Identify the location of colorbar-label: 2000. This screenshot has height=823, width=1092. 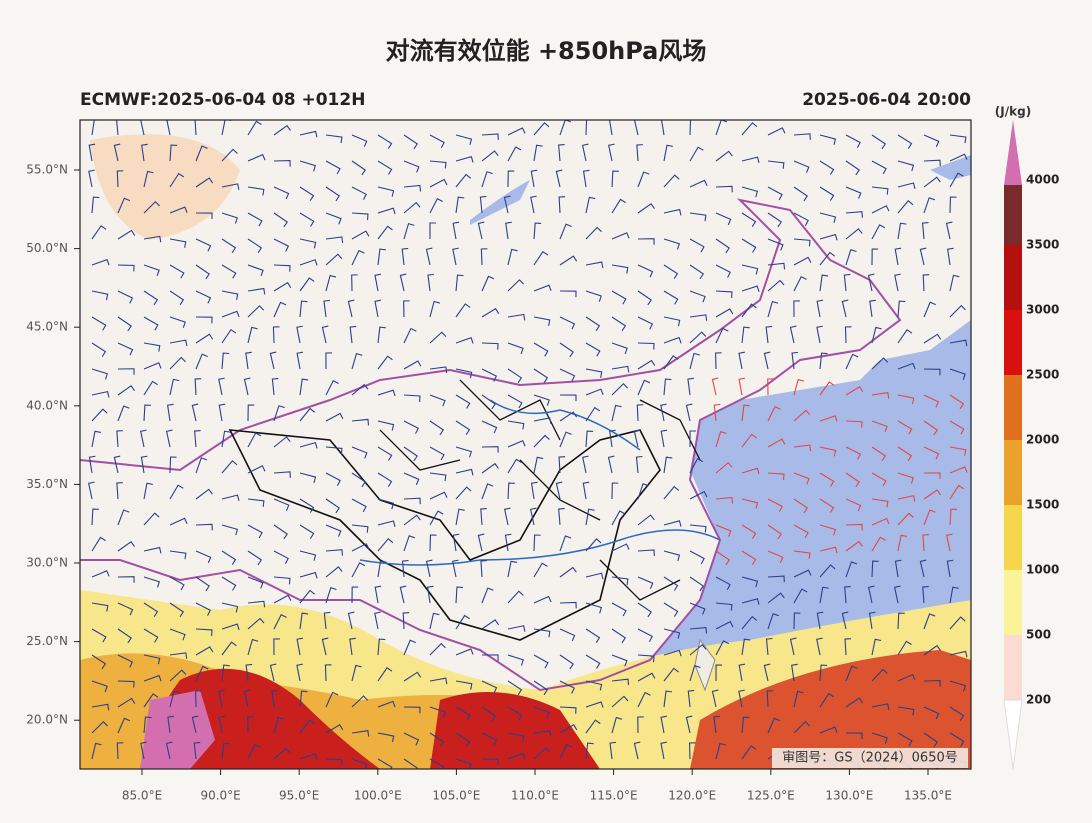
(1042, 440).